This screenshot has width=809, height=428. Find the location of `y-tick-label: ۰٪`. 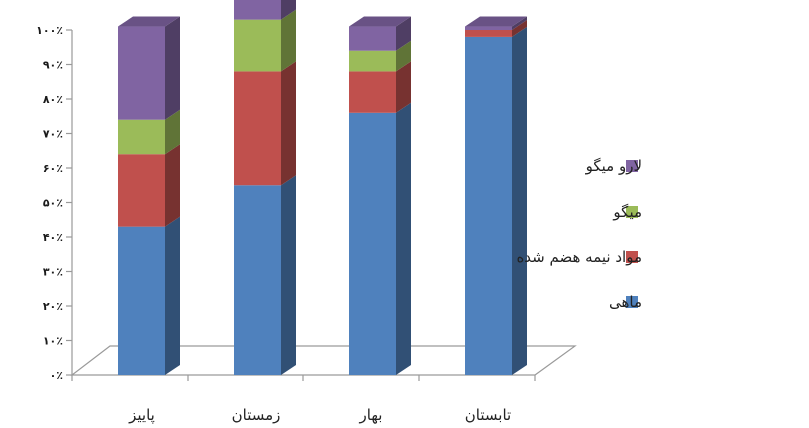

y-tick-label: ۰٪ is located at coordinates (56, 375).